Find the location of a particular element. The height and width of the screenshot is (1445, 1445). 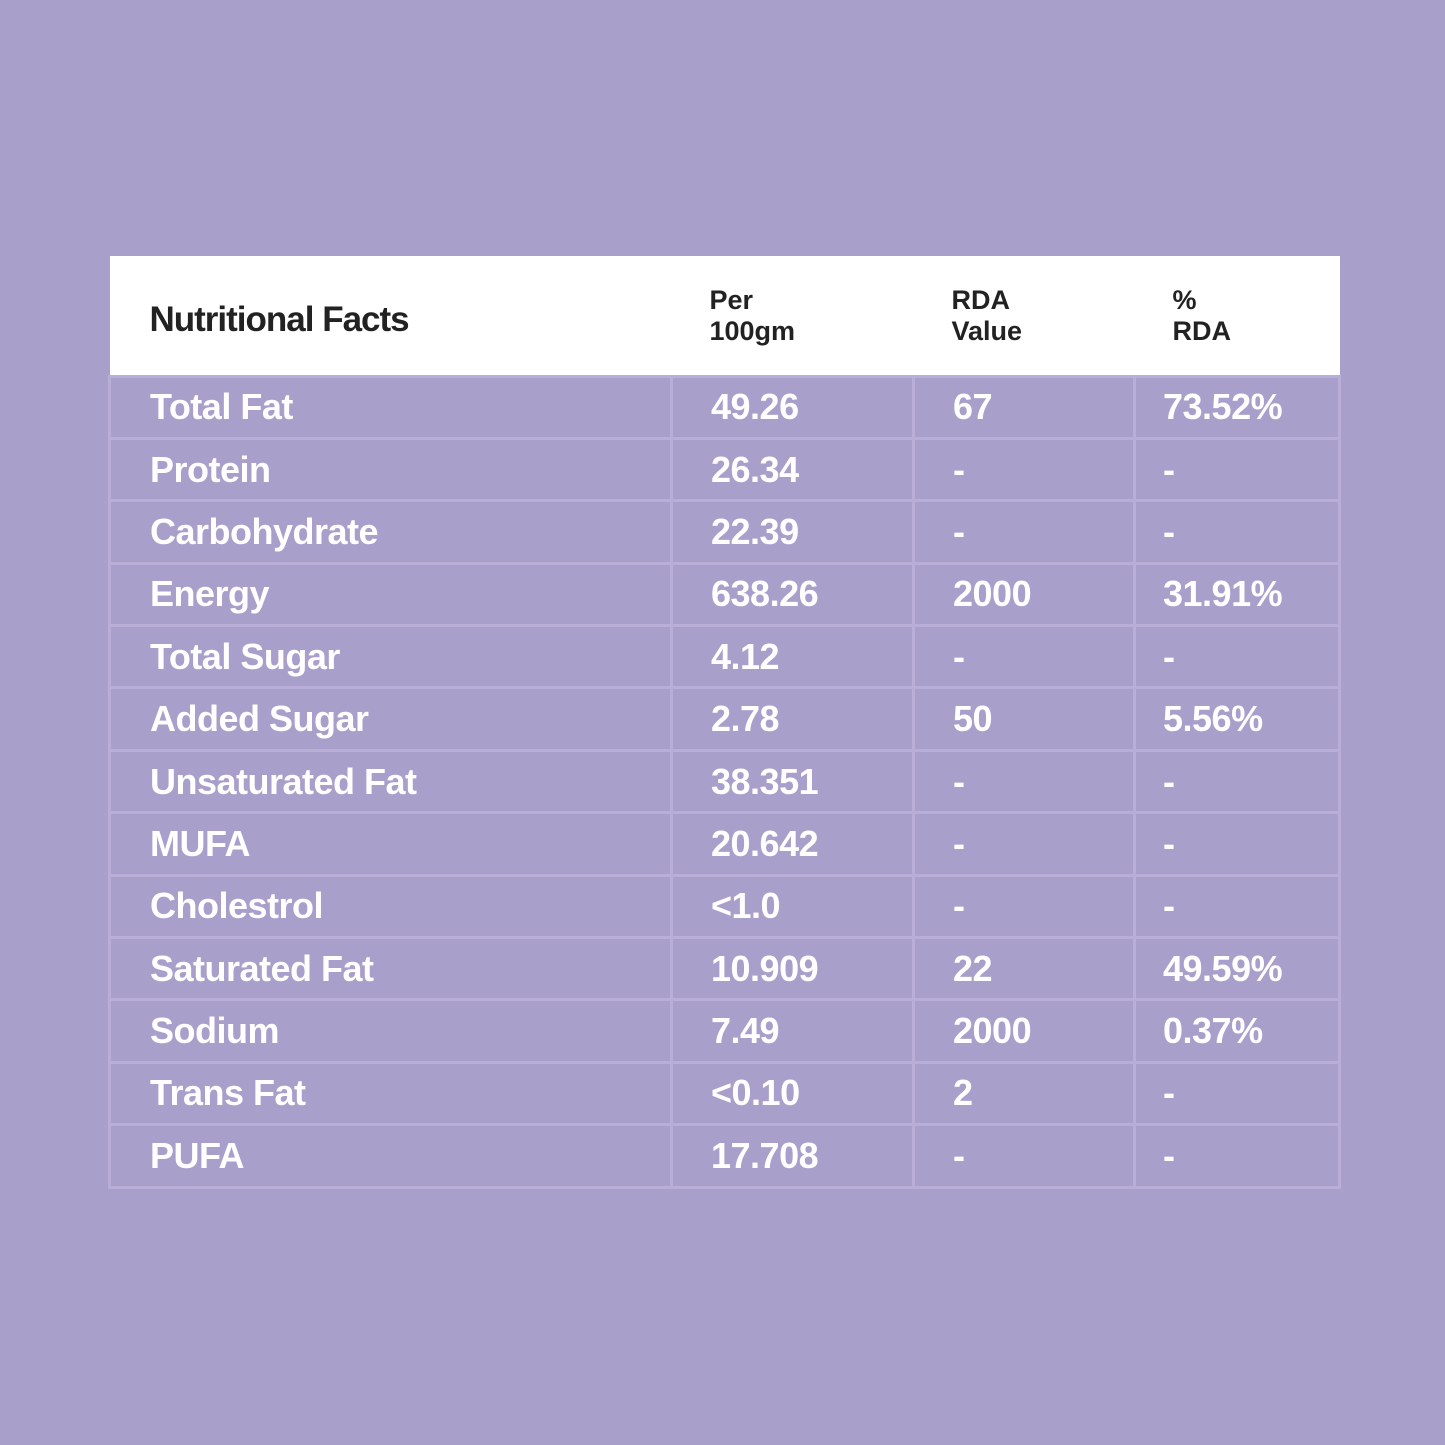

cell-value: 49.59% is located at coordinates (1237, 969).